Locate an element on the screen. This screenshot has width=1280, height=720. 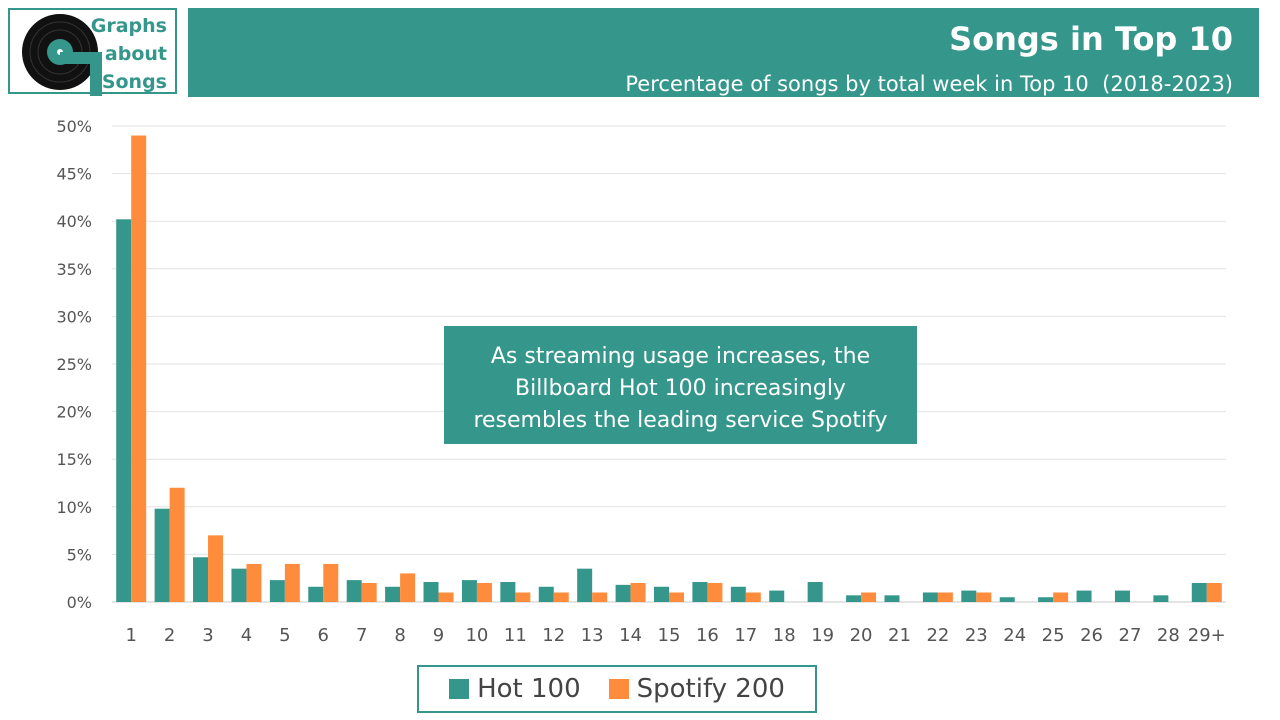
logo: Graphs about Songs is located at coordinates (92, 52).